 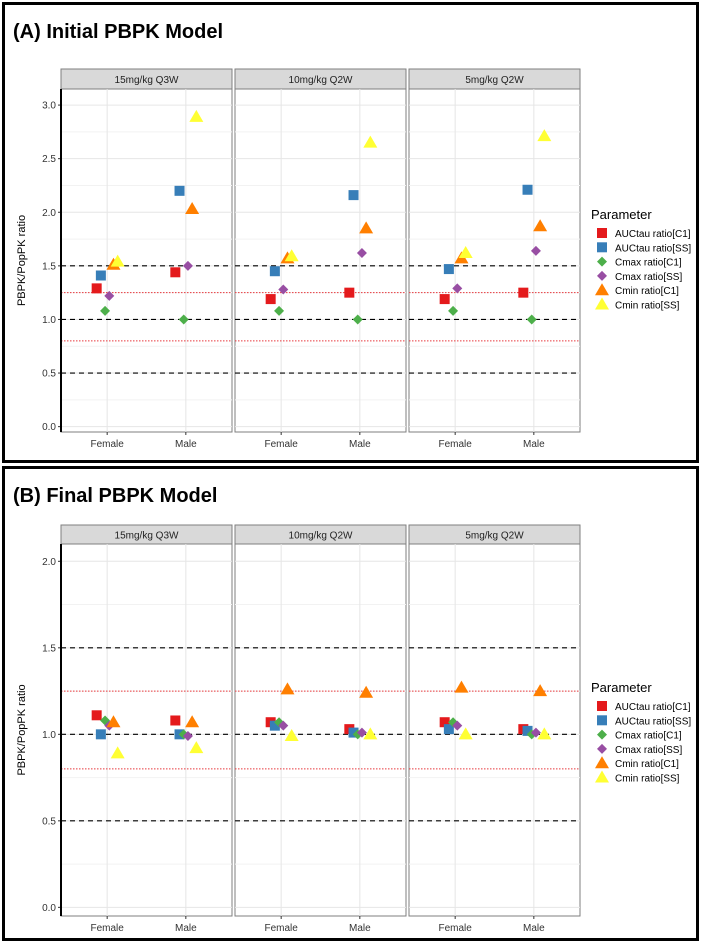 I want to click on legend-label: Cmin ratio[SS], so click(x=647, y=779).